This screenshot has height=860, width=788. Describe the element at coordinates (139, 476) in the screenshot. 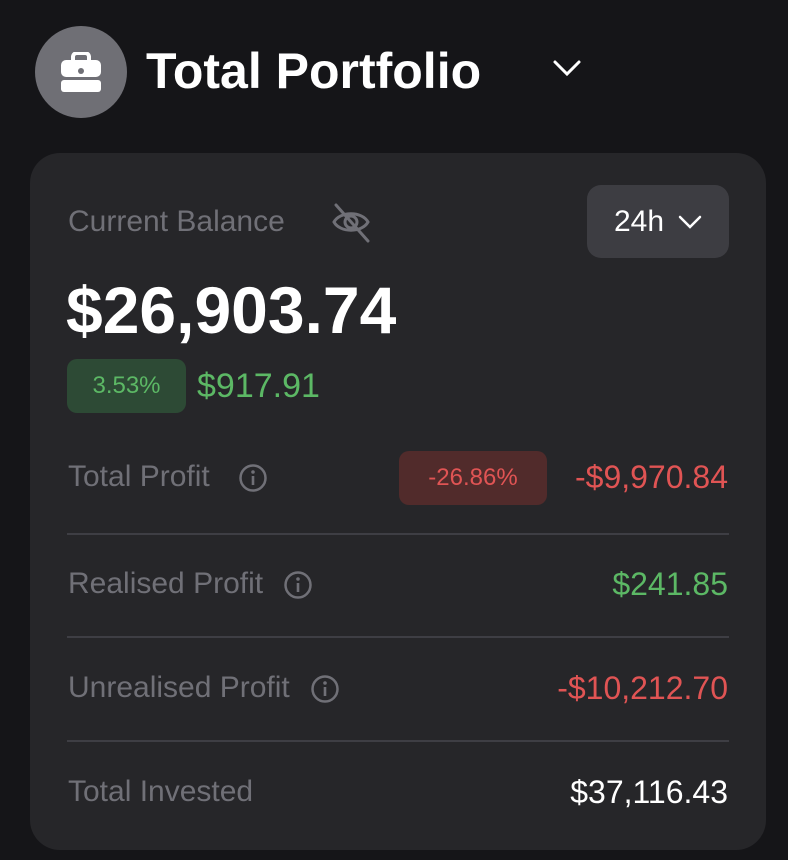

I see `total-profit-label: Total Profit` at that location.